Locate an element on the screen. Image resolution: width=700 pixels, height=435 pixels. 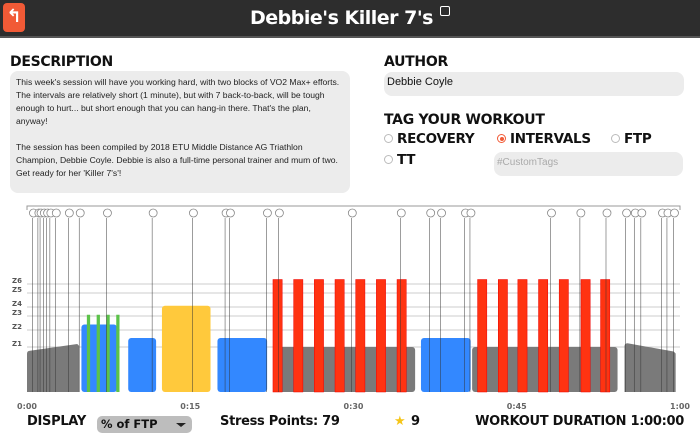
author-heading: AUTHOR is located at coordinates (416, 62).